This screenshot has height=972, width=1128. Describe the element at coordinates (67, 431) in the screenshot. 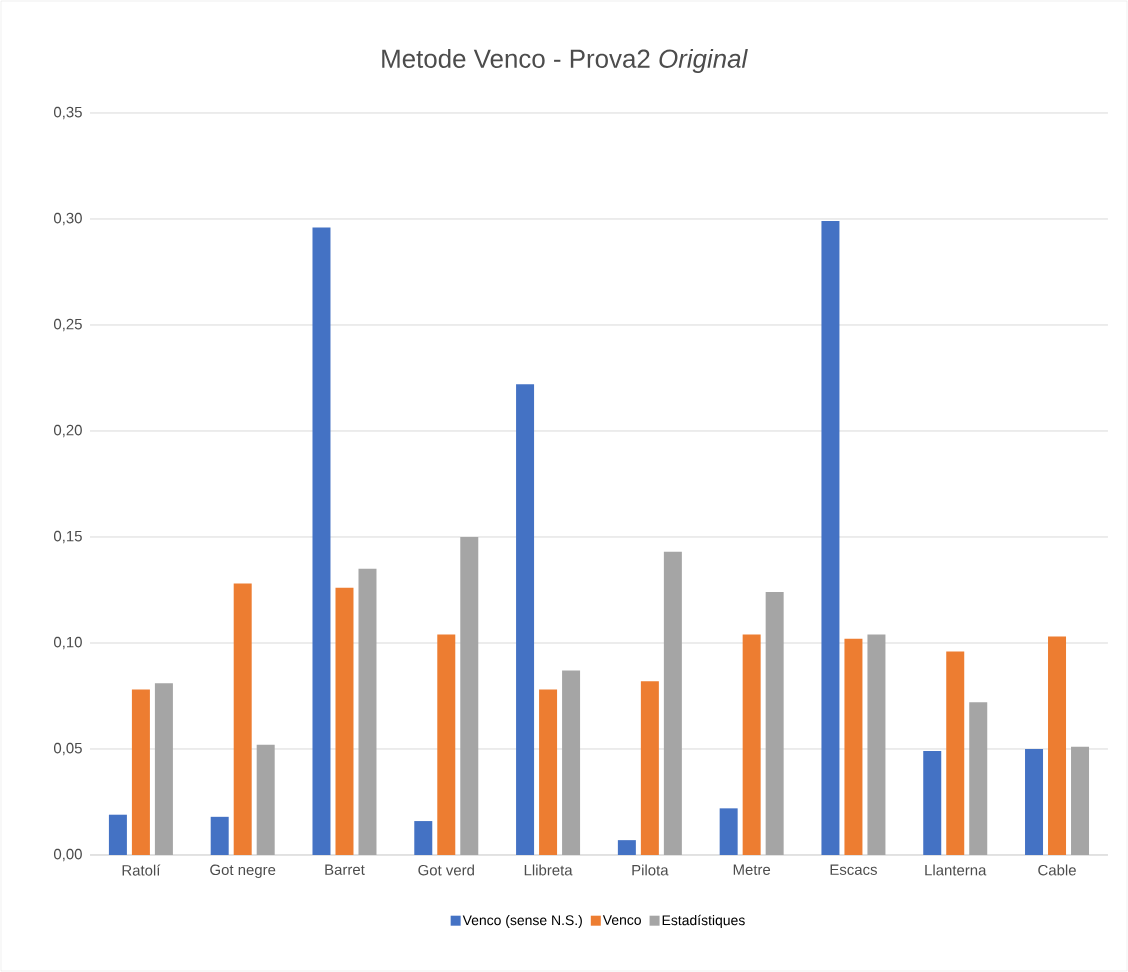

I see `y-tick-label: 0,20` at that location.